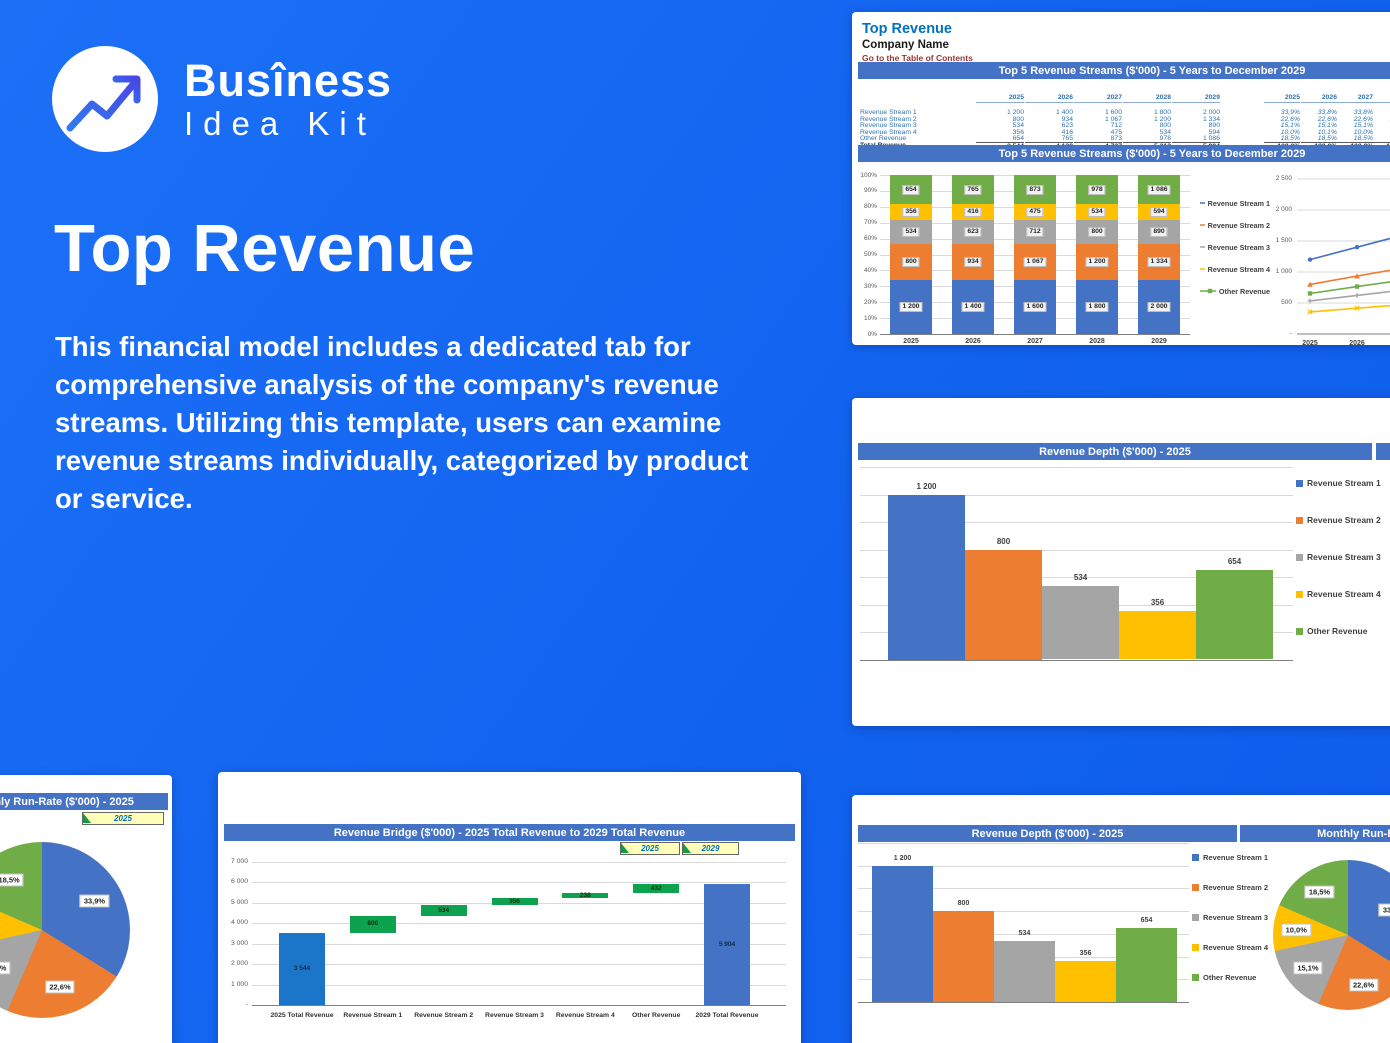  Describe the element at coordinates (917, 58) in the screenshot. I see `table-of-contents-link: Go to the Table of Contents` at that location.